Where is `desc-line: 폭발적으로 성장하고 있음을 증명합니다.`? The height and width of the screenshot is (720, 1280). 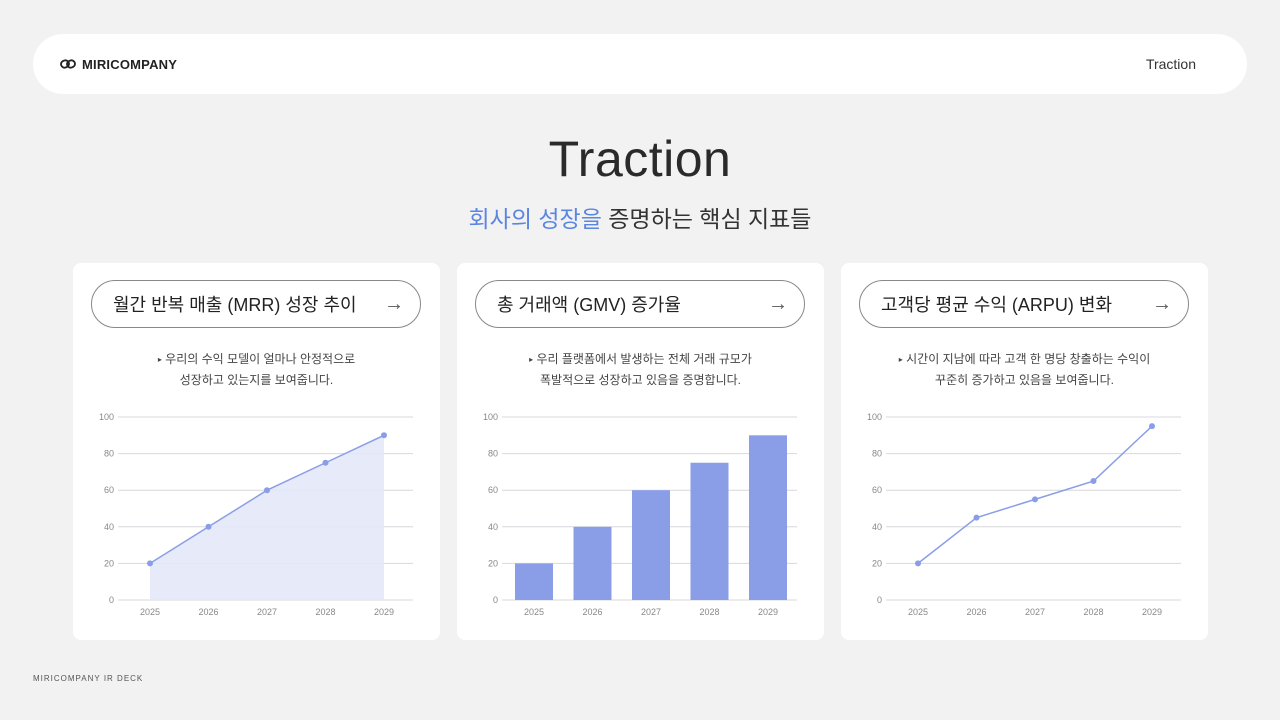
desc-line: 폭발적으로 성장하고 있음을 증명합니다. is located at coordinates (640, 380).